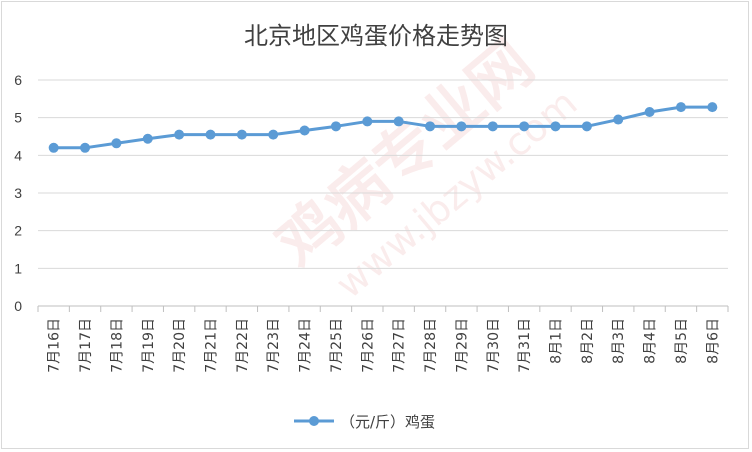 Image resolution: width=752 pixels, height=452 pixels. What do you see at coordinates (18, 80) in the screenshot?
I see `y-tick-label: 6` at bounding box center [18, 80].